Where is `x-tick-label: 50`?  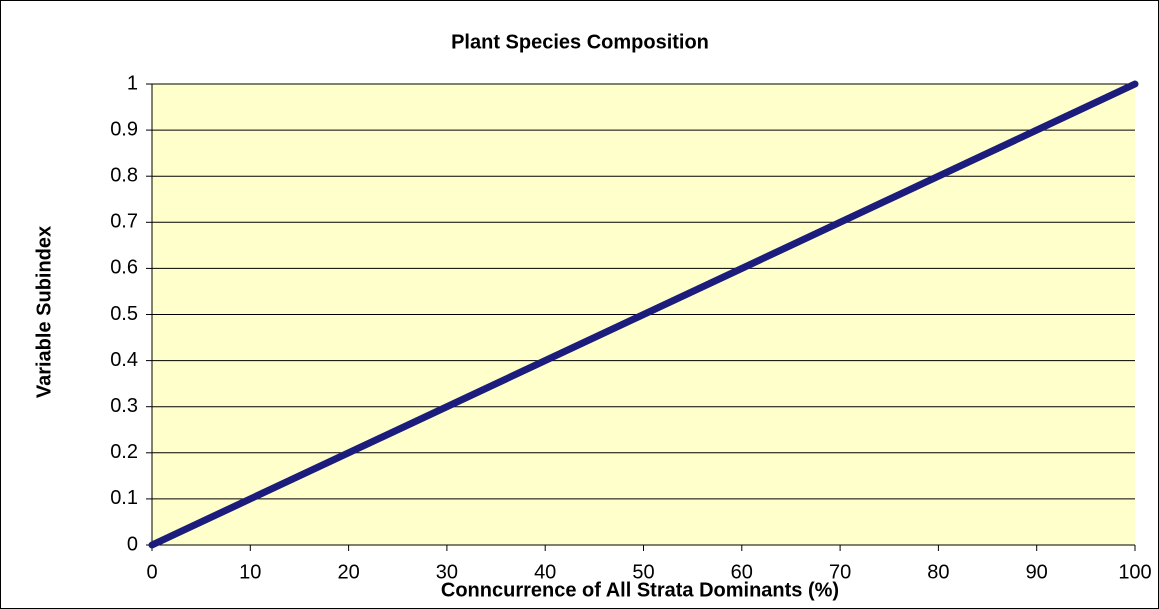 x-tick-label: 50 is located at coordinates (643, 572).